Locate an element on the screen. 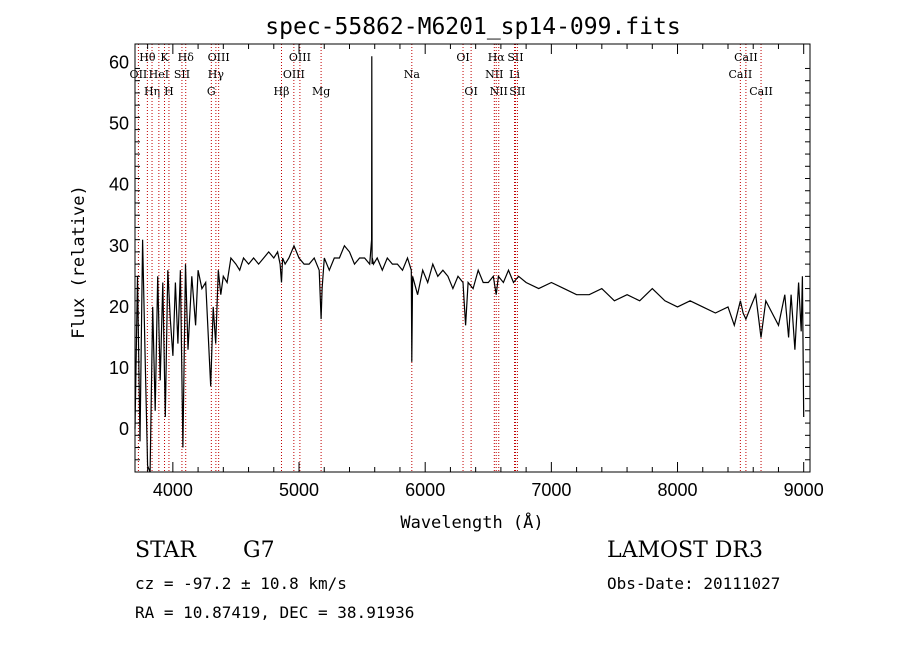 Image resolution: width=900 pixels, height=649 pixels. y-tick-label: 50 is located at coordinates (119, 123).